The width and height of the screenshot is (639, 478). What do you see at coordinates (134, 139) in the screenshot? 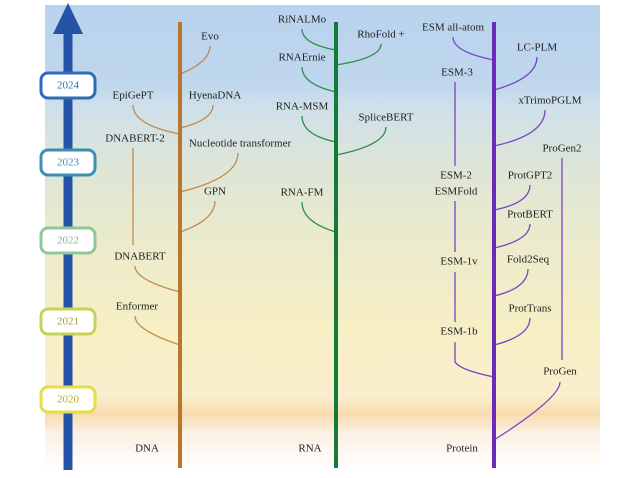
I see `model-label: DNABERT-2` at bounding box center [134, 139].